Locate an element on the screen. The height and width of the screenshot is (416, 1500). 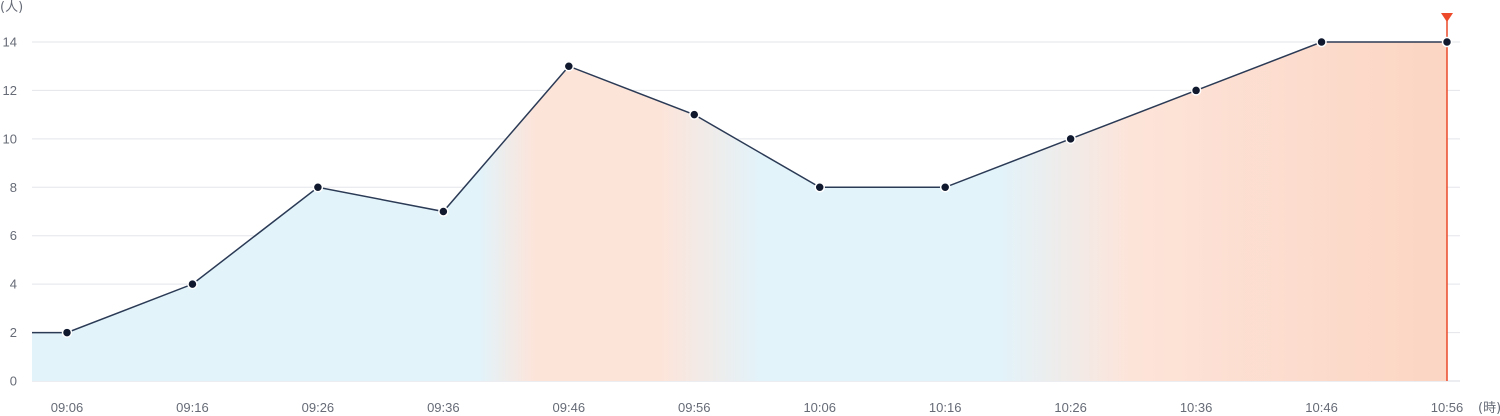
y-axis-unit: (人) is located at coordinates (11, 7).